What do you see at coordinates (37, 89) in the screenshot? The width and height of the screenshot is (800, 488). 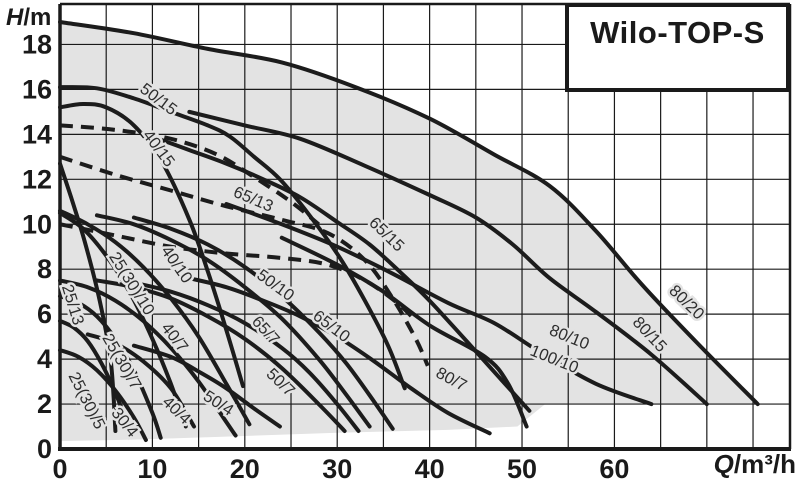 I see `y-tick-label-16: 16` at bounding box center [37, 89].